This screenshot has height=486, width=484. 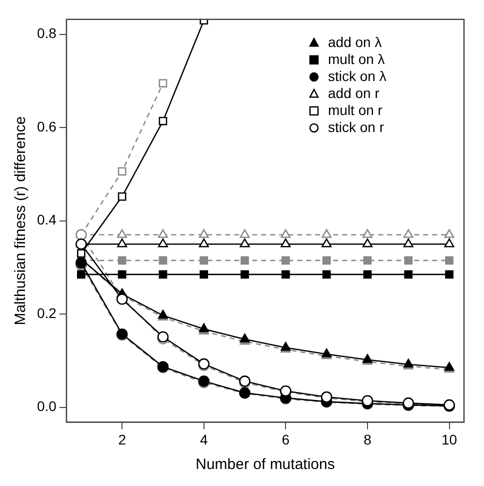 I want to click on legend-label: add on r, so click(x=354, y=92).